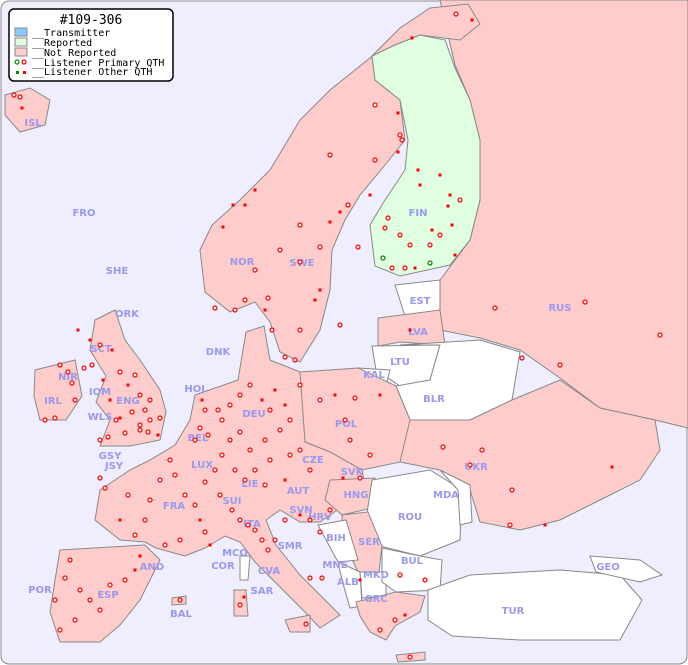  I want to click on country-label-cze: CZE, so click(313, 460).